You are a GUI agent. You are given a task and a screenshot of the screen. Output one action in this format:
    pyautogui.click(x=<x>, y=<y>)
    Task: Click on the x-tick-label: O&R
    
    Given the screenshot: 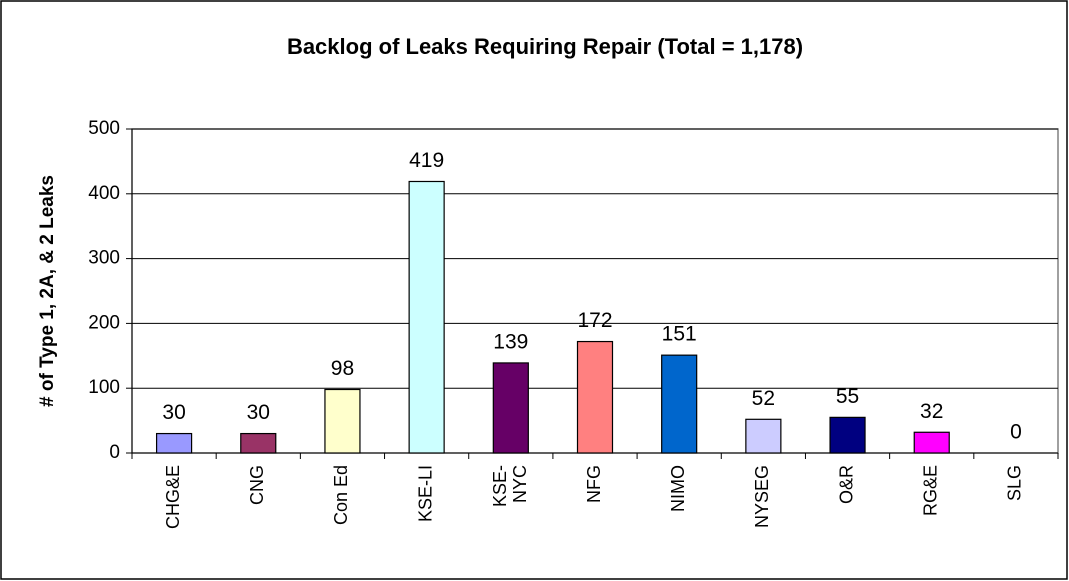 What is the action you would take?
    pyautogui.click(x=846, y=484)
    